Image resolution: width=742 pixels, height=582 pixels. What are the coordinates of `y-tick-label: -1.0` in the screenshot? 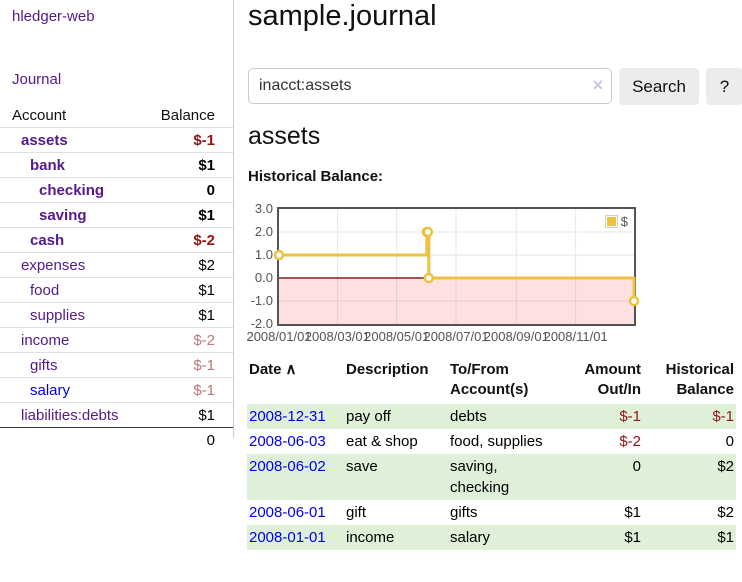 It's located at (261, 300).